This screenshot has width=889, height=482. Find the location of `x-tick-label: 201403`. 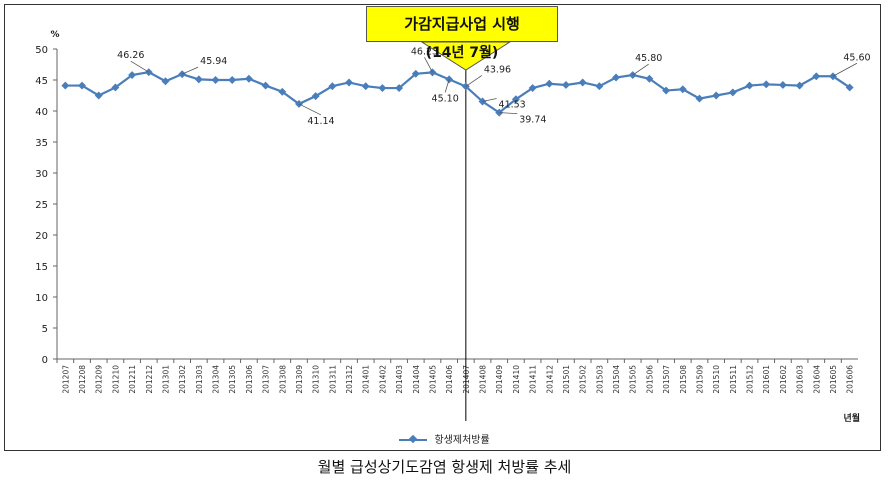

x-tick-label: 201403 is located at coordinates (399, 379).